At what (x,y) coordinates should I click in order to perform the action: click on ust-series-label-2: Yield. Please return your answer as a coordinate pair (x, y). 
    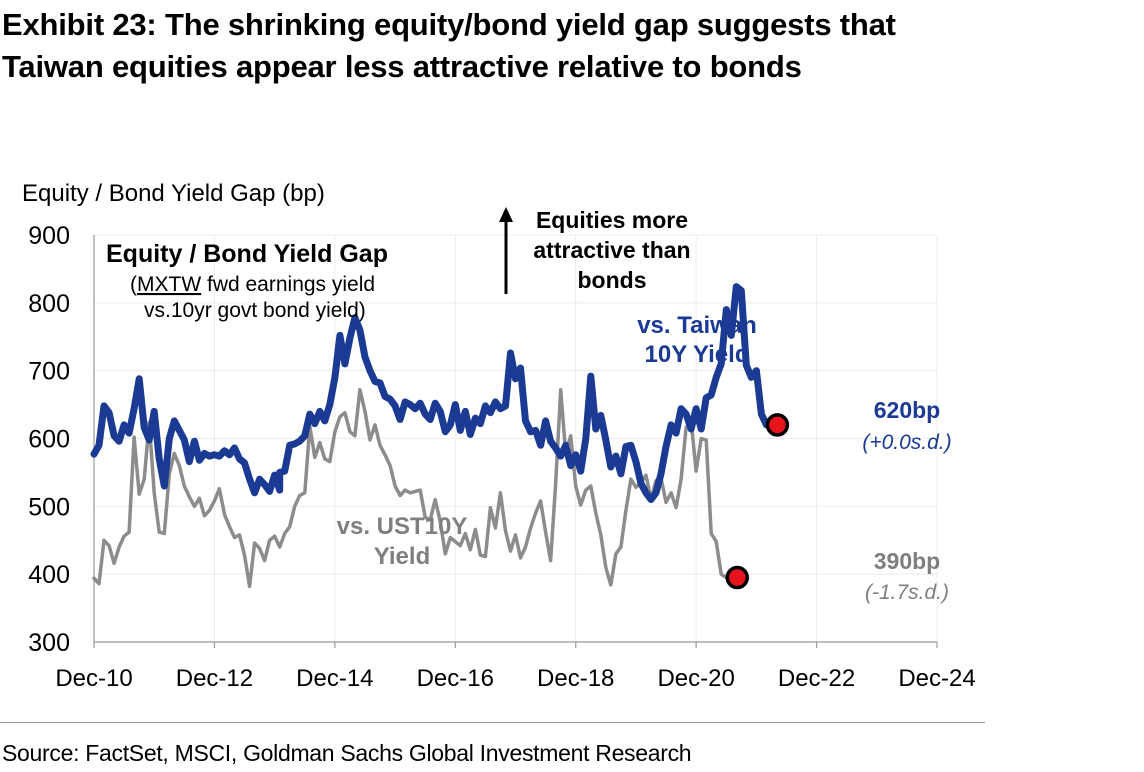
    Looking at the image, I should click on (402, 556).